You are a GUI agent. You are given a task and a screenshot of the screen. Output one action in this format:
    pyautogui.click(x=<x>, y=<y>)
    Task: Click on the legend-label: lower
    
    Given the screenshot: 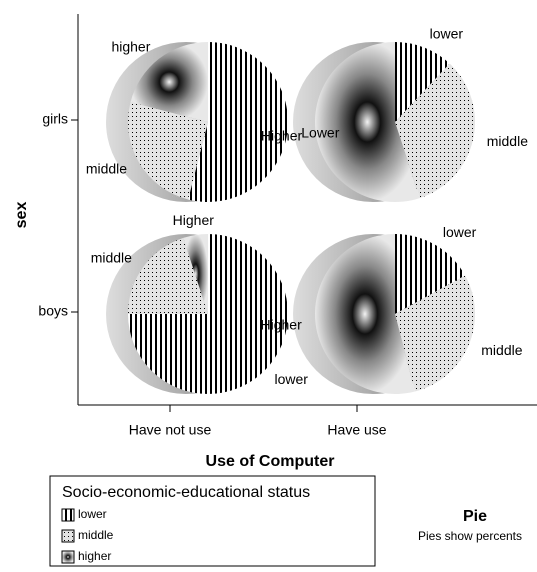 What is the action you would take?
    pyautogui.click(x=92, y=514)
    